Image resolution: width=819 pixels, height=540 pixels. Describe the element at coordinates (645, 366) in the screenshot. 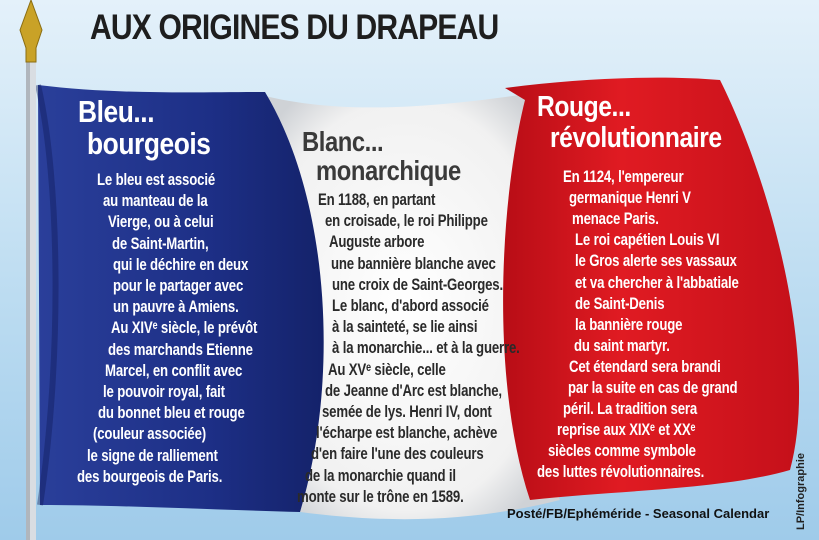

I see `text-line: Cet étendard sera brandi` at that location.